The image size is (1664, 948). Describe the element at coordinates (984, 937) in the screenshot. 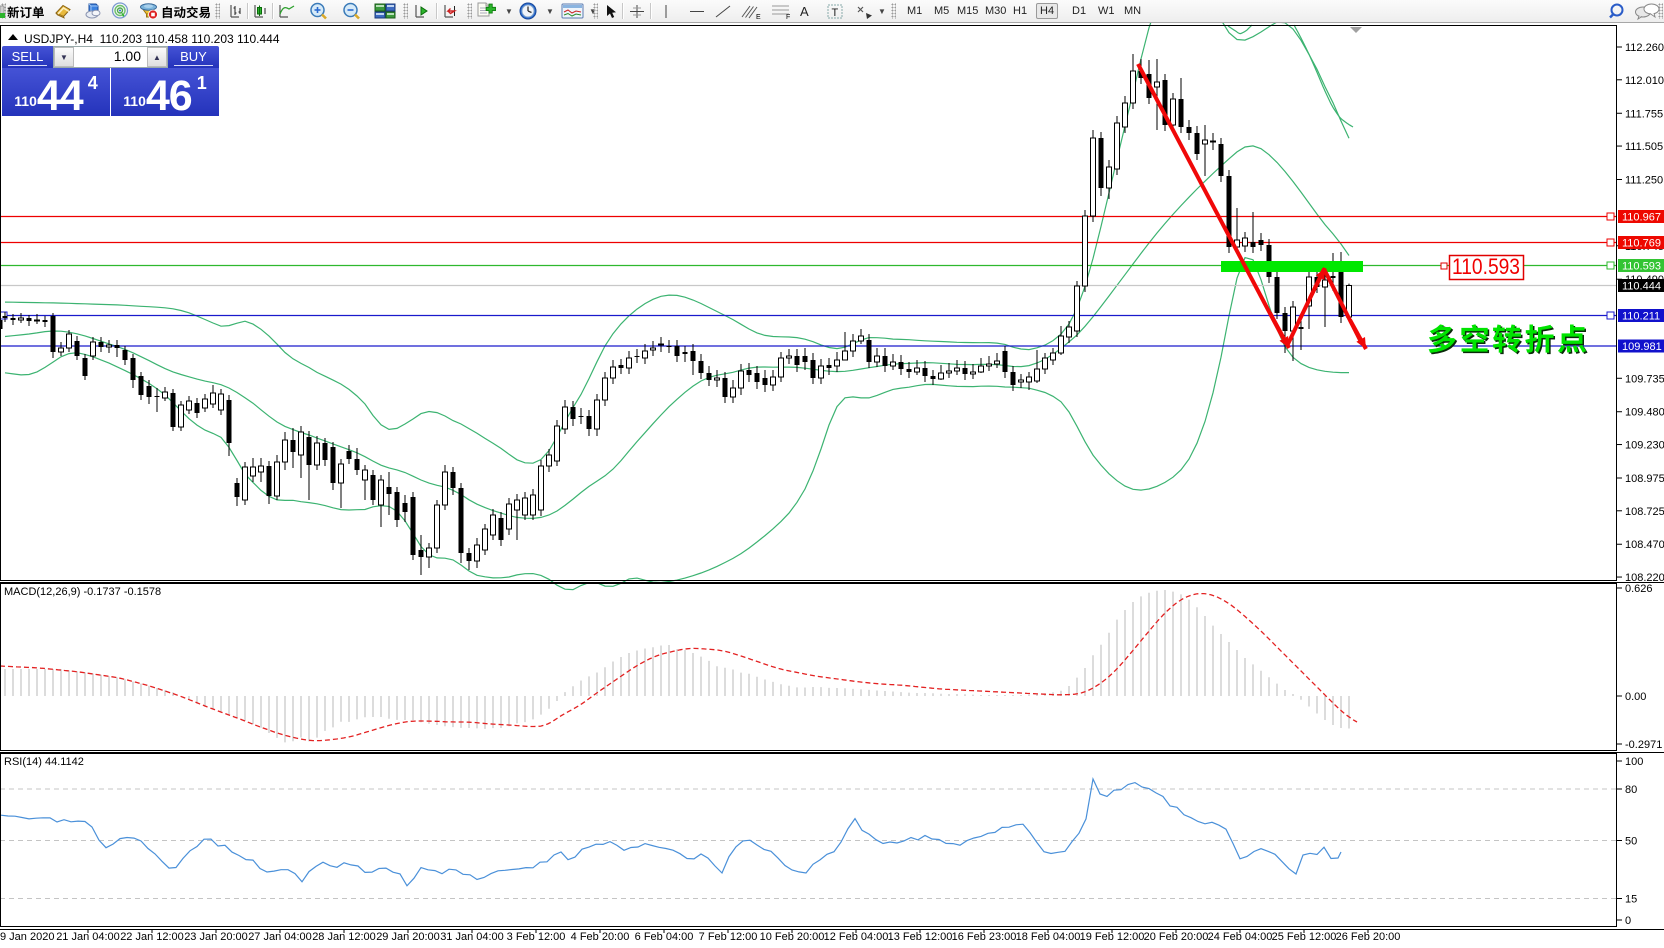

I see `svg-text: 16 Feb 23:00` at that location.